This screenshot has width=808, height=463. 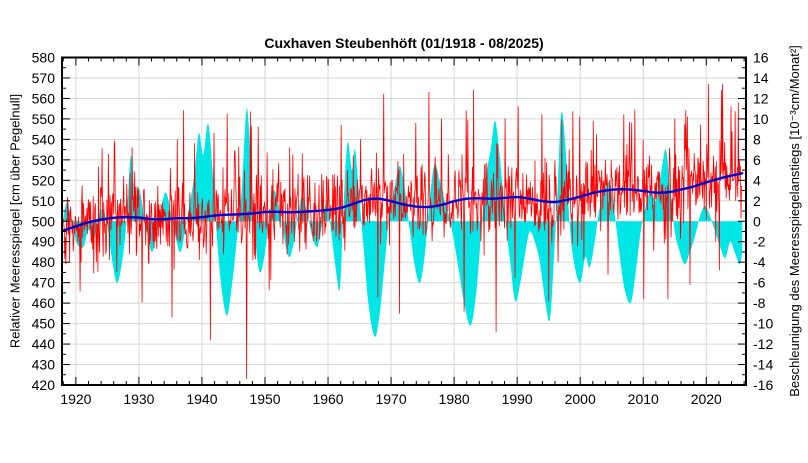 I want to click on x-tick-label: 2000, so click(x=580, y=399).